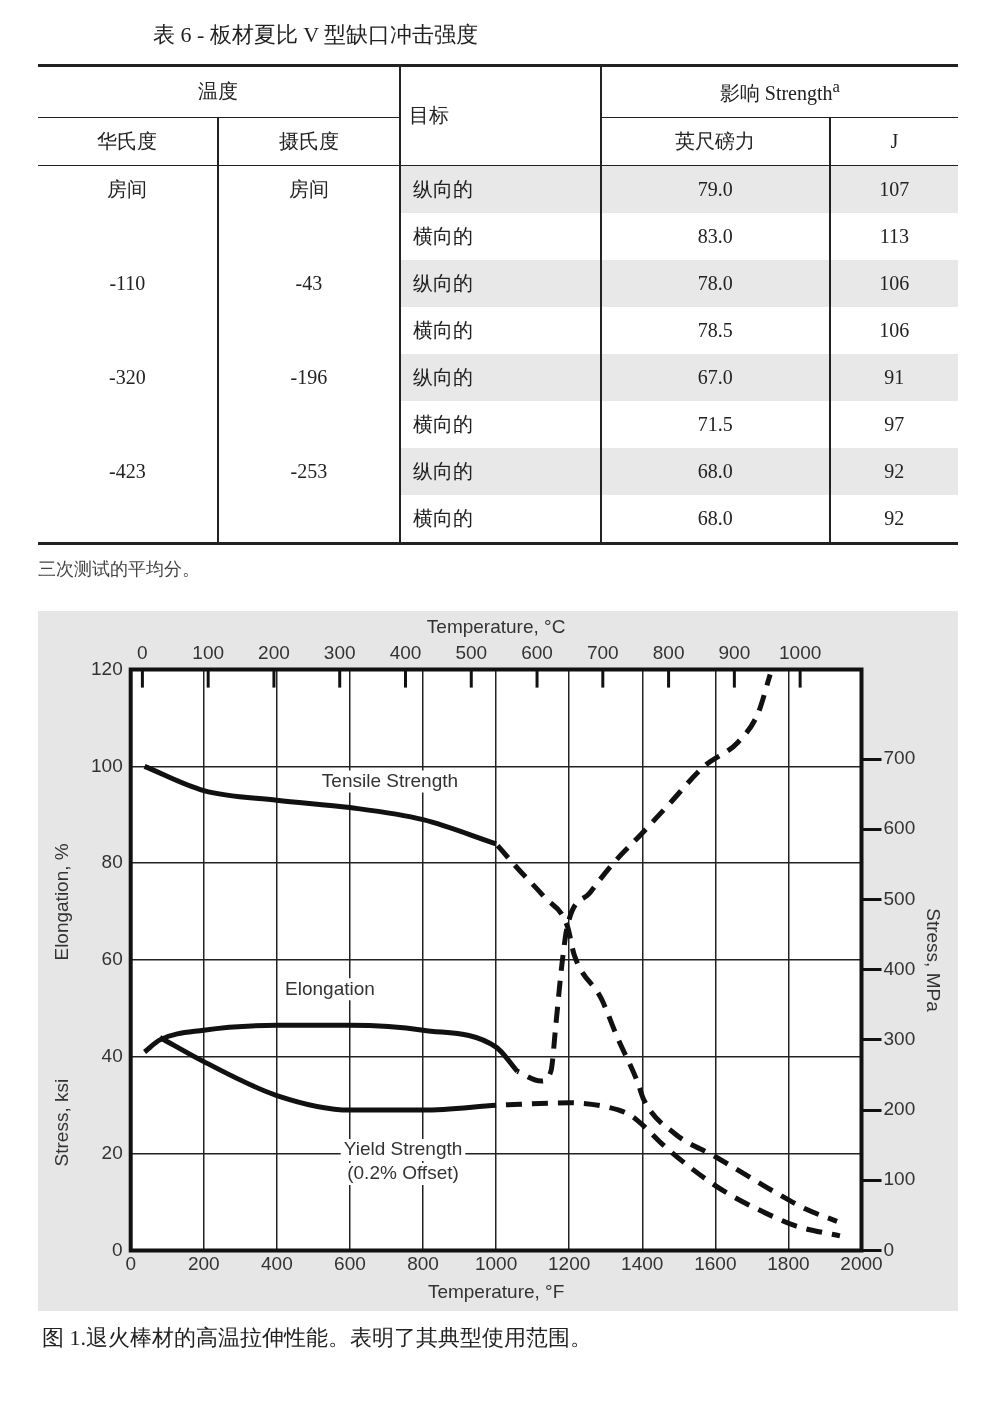 Image resolution: width=991 pixels, height=1425 pixels. What do you see at coordinates (107, 668) in the screenshot?
I see `y-tick-label: 120` at bounding box center [107, 668].